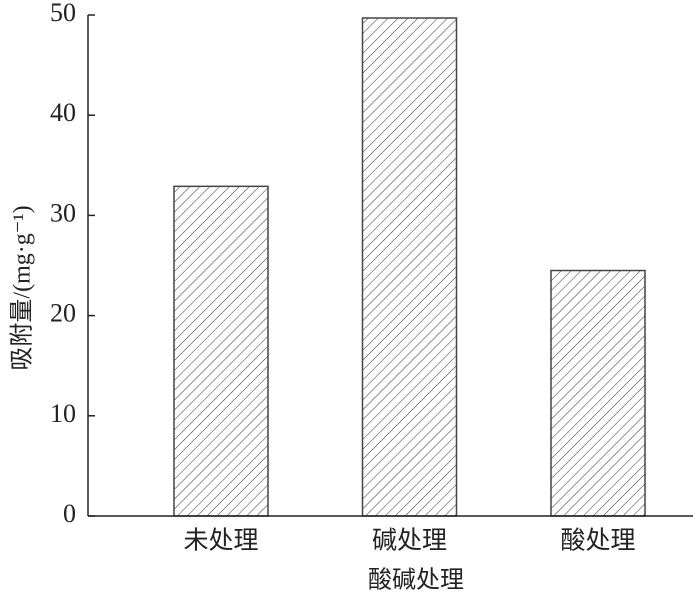 The height and width of the screenshot is (602, 700). What do you see at coordinates (22, 287) in the screenshot?
I see `y-axis-title: 吸附量/(mg·g⁻¹)` at bounding box center [22, 287].